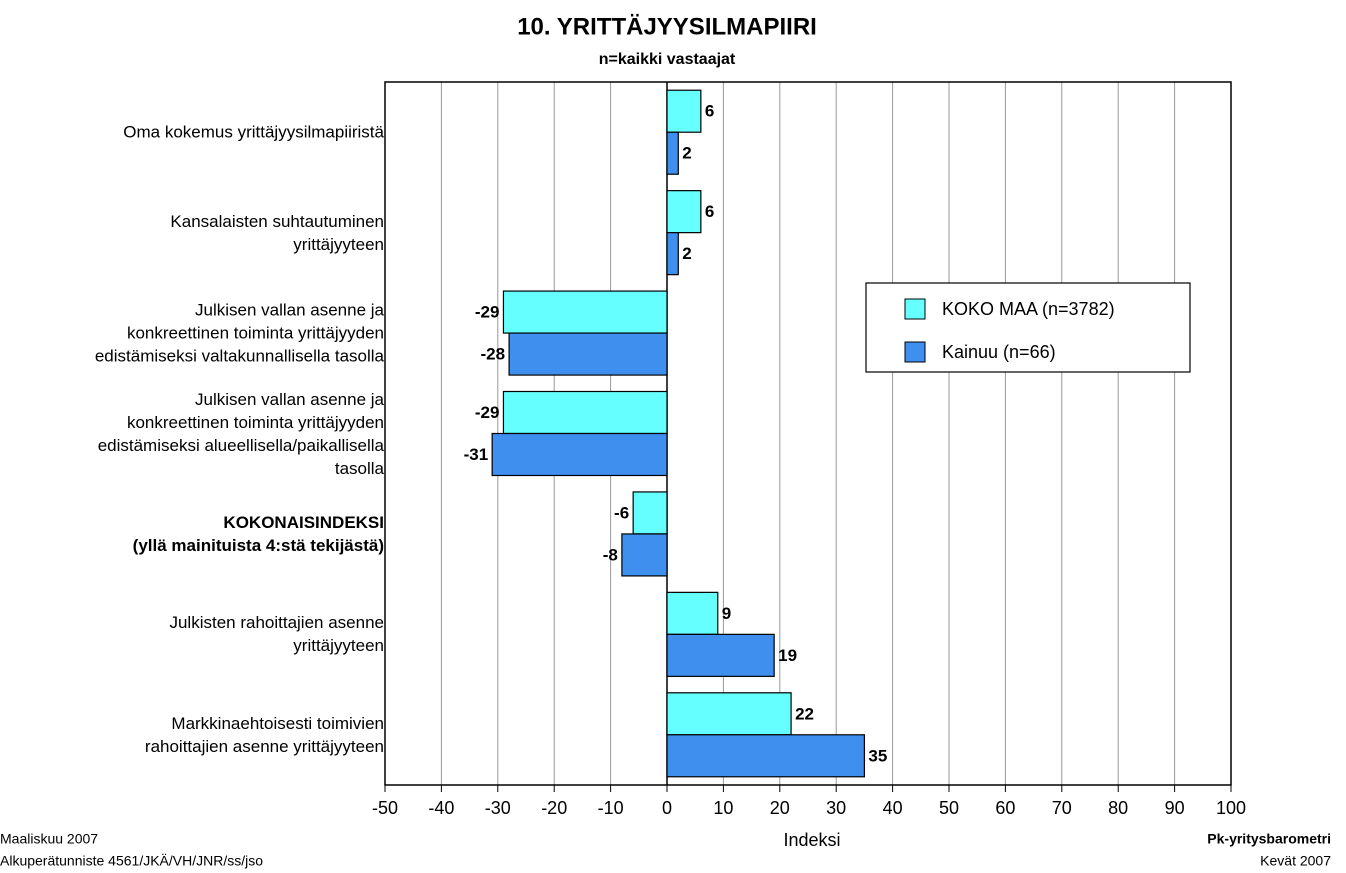  Describe the element at coordinates (253, 132) in the screenshot. I see `category-label: Oma kokemus yrittäjyysilmapiiristä` at that location.